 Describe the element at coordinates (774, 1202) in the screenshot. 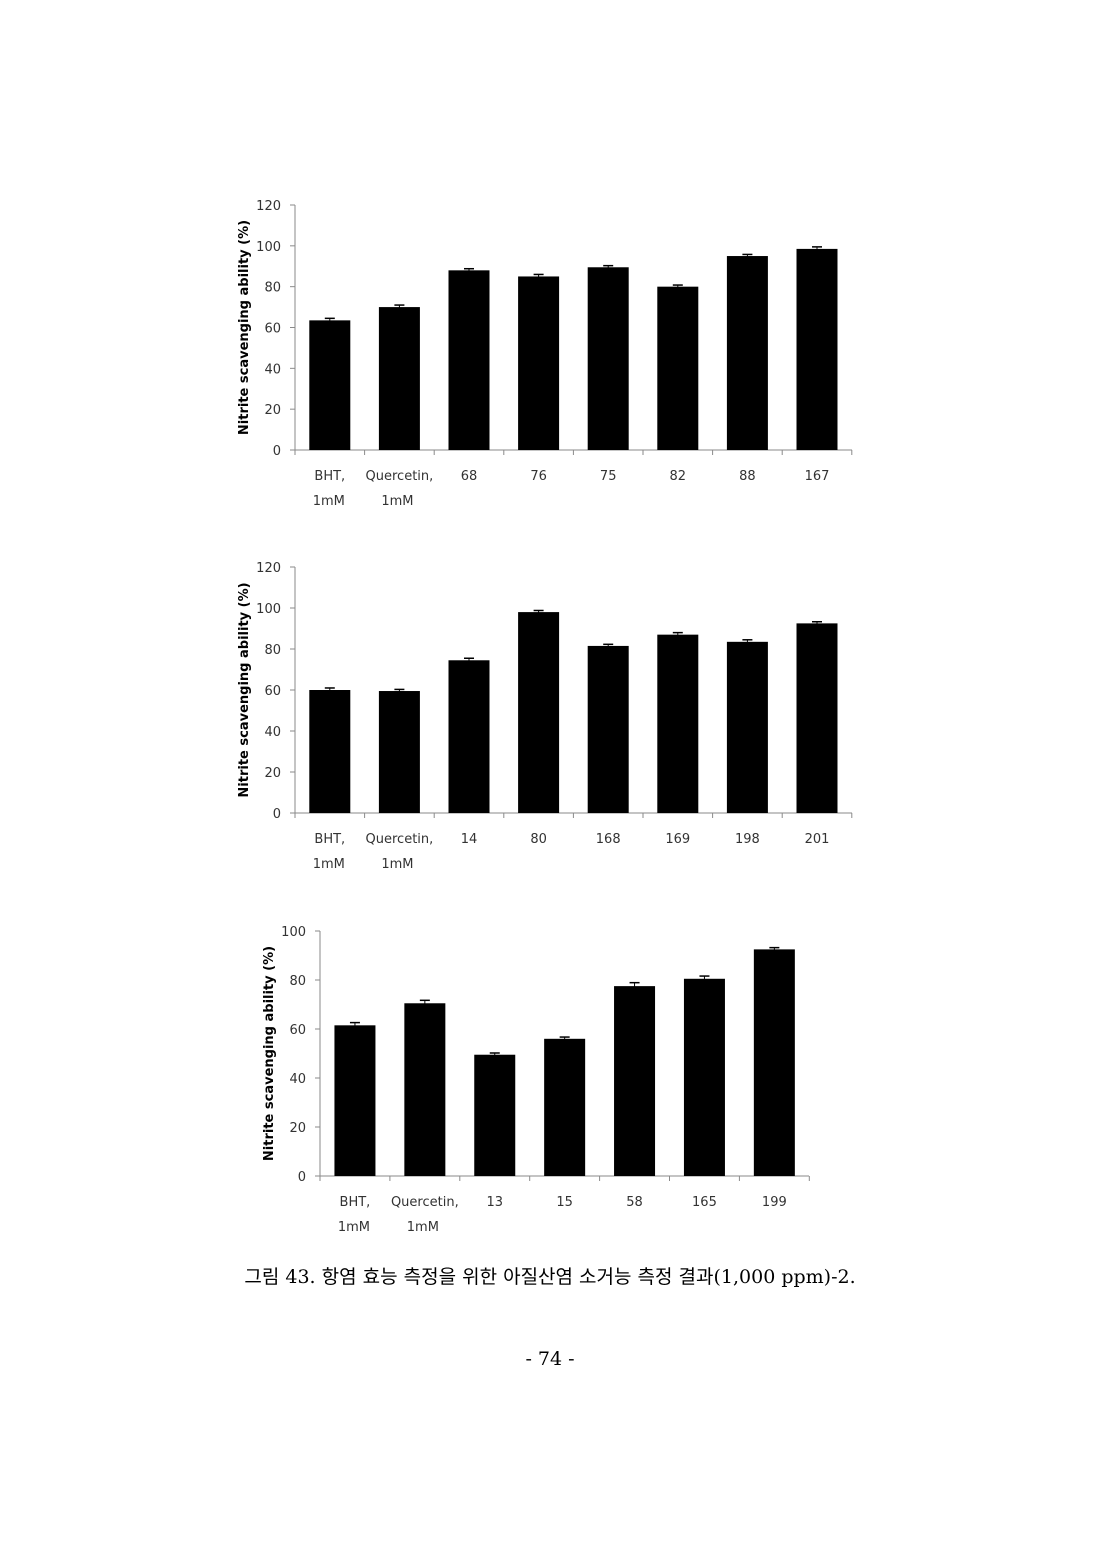

I see `x-tick-label: 199` at that location.